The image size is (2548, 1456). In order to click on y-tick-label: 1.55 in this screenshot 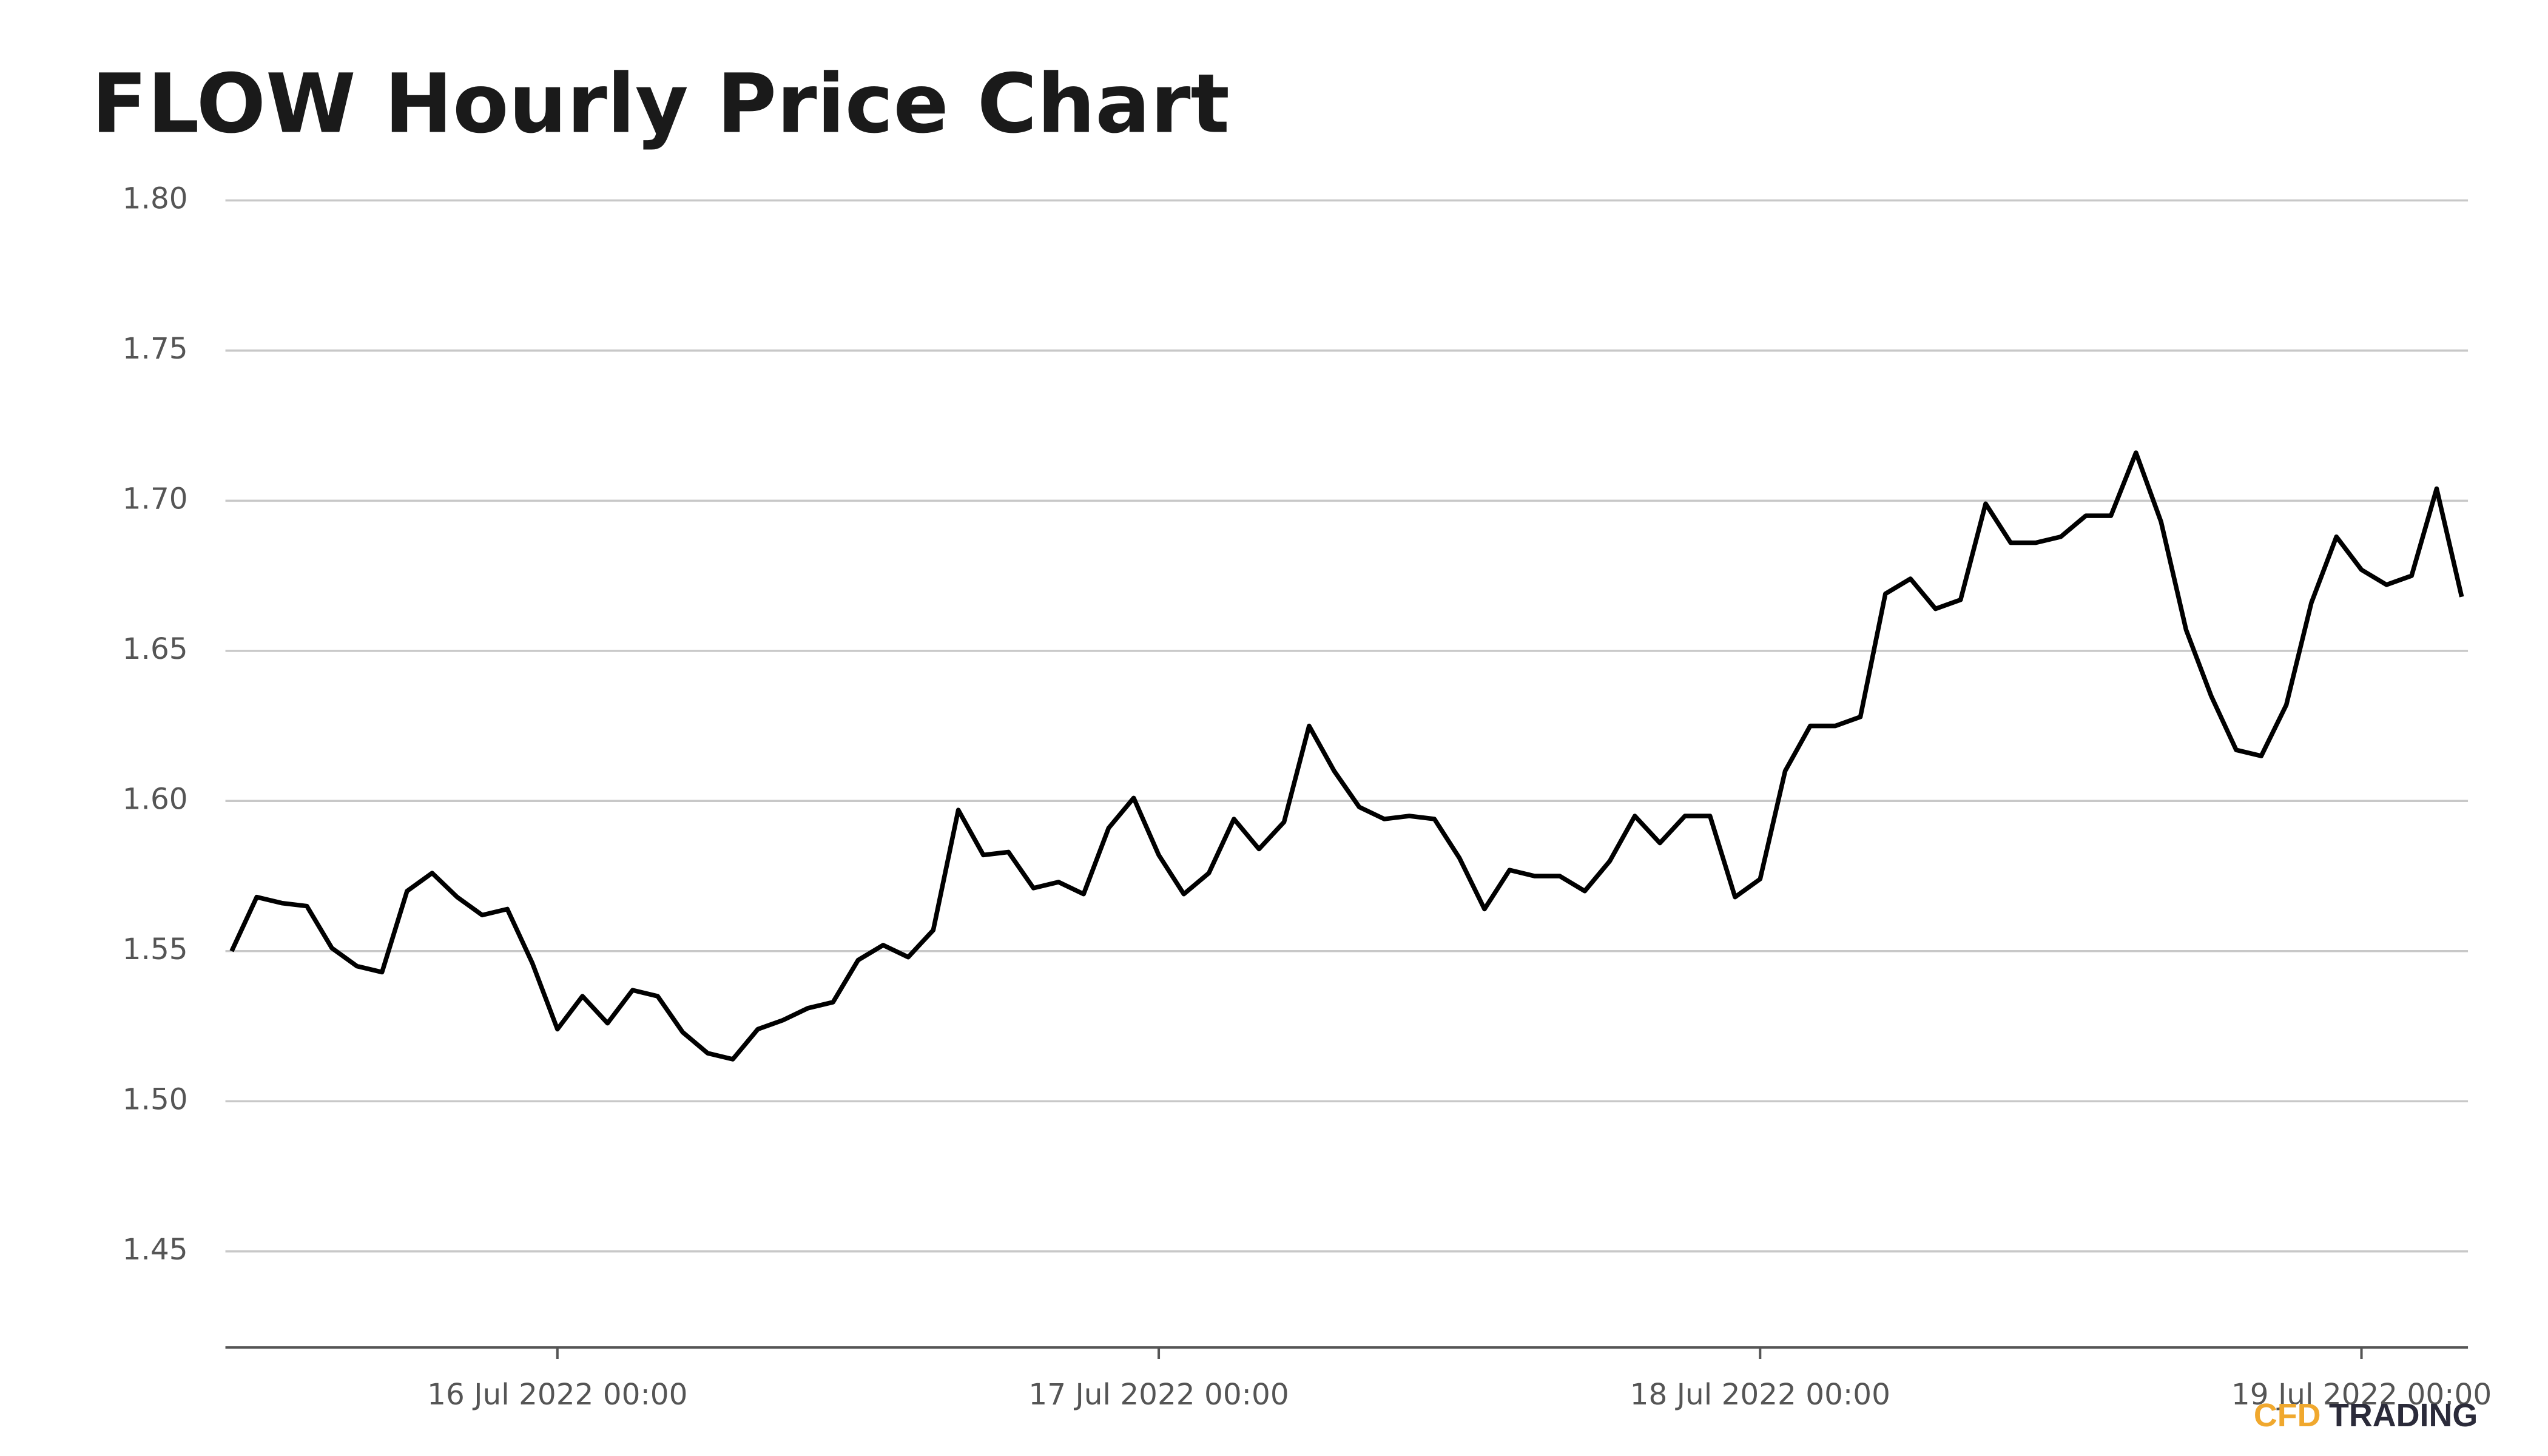, I will do `click(155, 949)`.